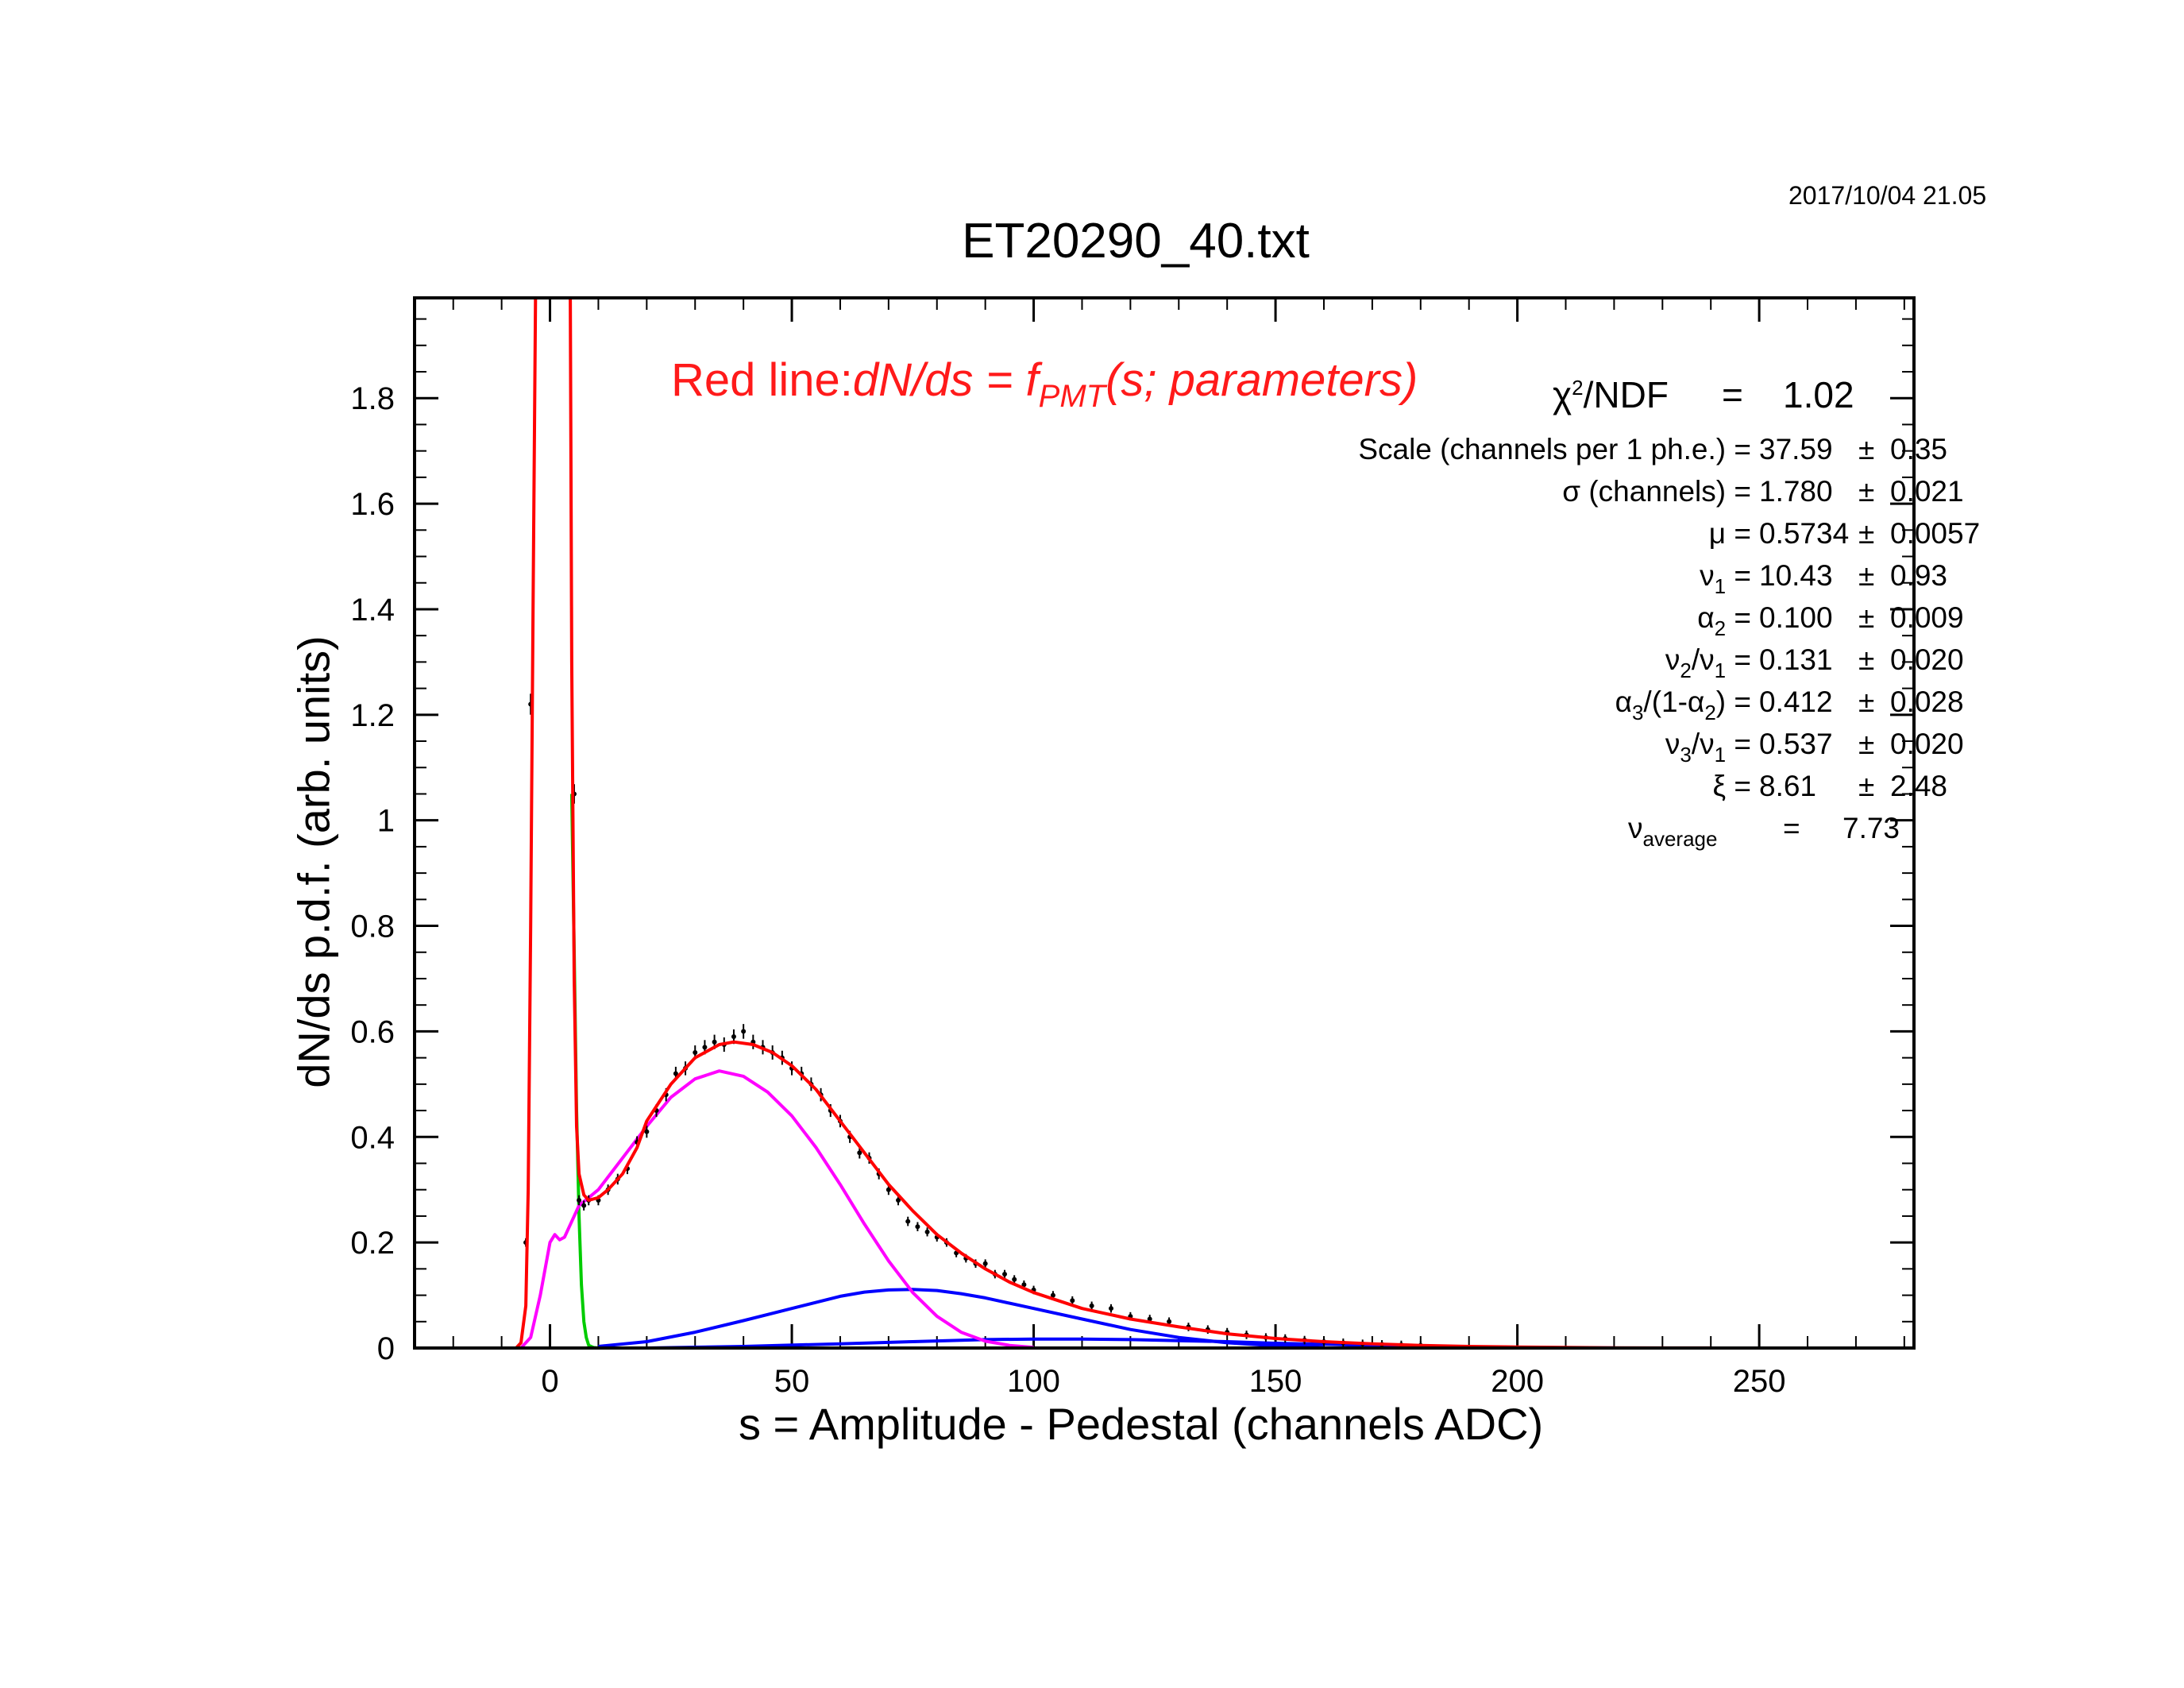  What do you see at coordinates (549, 1381) in the screenshot?
I see `x-tick-label: 0` at bounding box center [549, 1381].